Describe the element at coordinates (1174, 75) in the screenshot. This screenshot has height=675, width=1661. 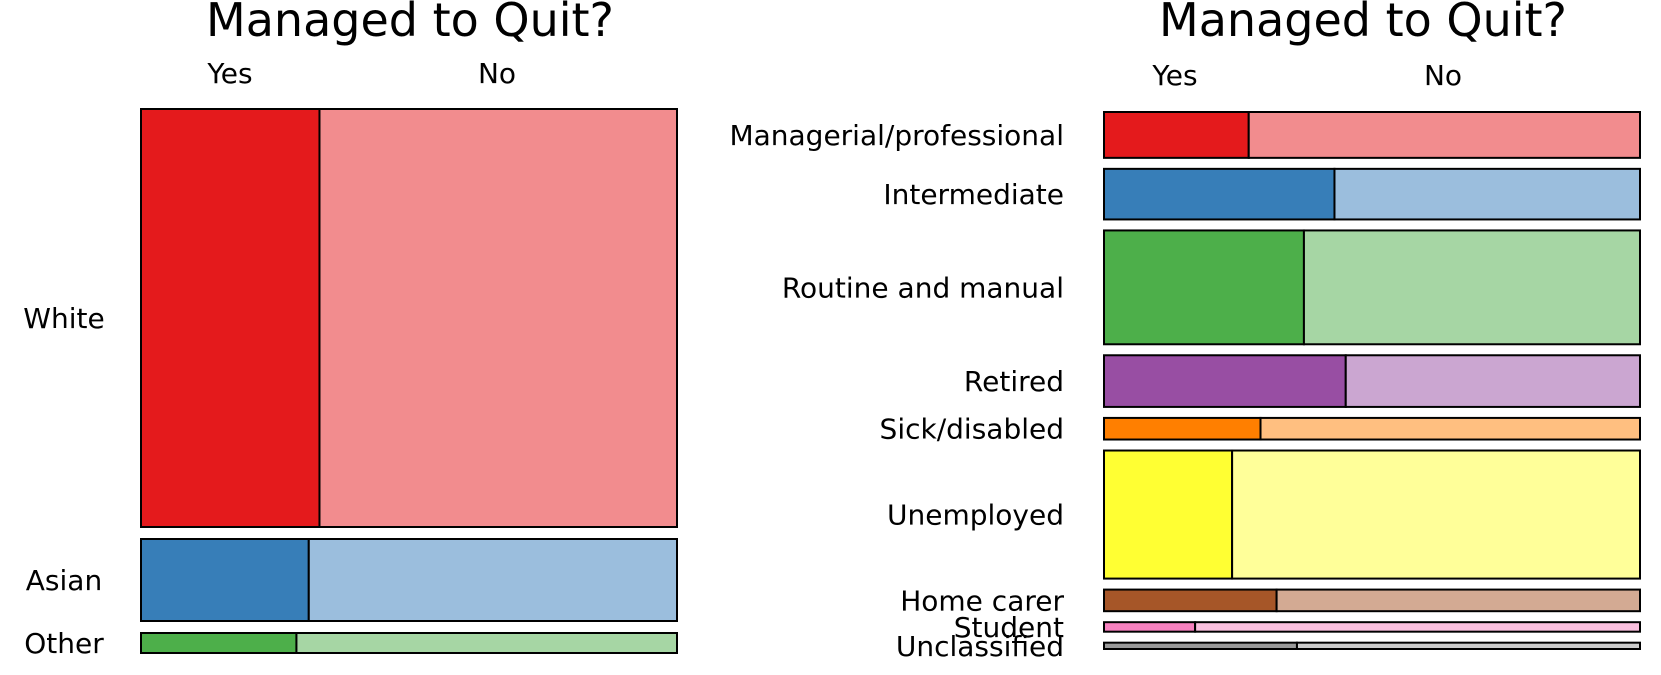
I see `right-col-label-yes: Yes` at that location.